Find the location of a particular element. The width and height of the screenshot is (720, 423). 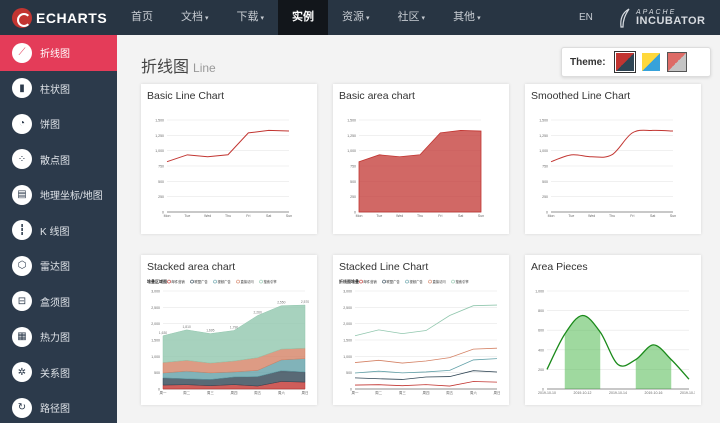

incubator-bottom-text: INCUBATOR is located at coordinates (671, 21).